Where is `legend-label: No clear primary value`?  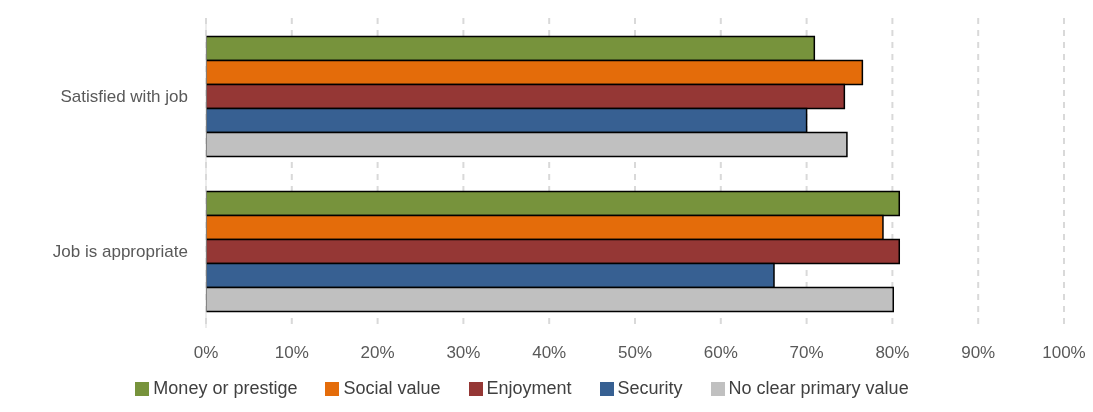
legend-label: No clear primary value is located at coordinates (818, 388).